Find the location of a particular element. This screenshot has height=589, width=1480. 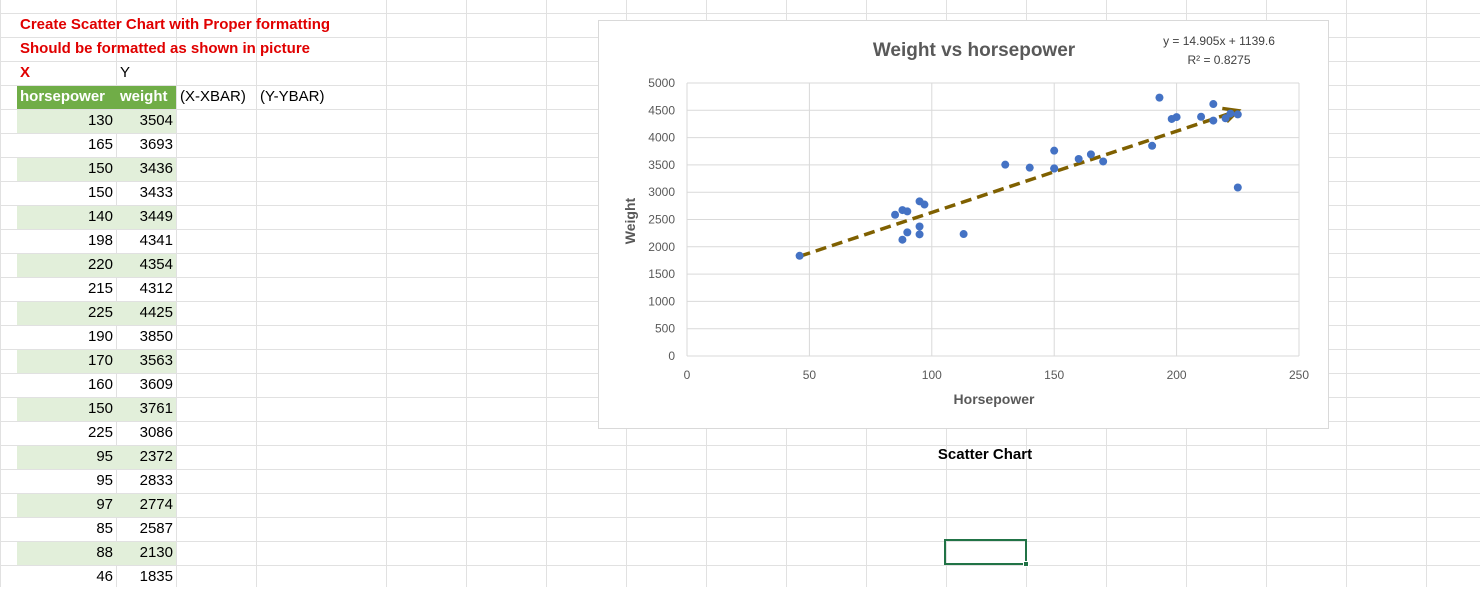

note-line-2: Should be formatted as shown in picture is located at coordinates (165, 48).